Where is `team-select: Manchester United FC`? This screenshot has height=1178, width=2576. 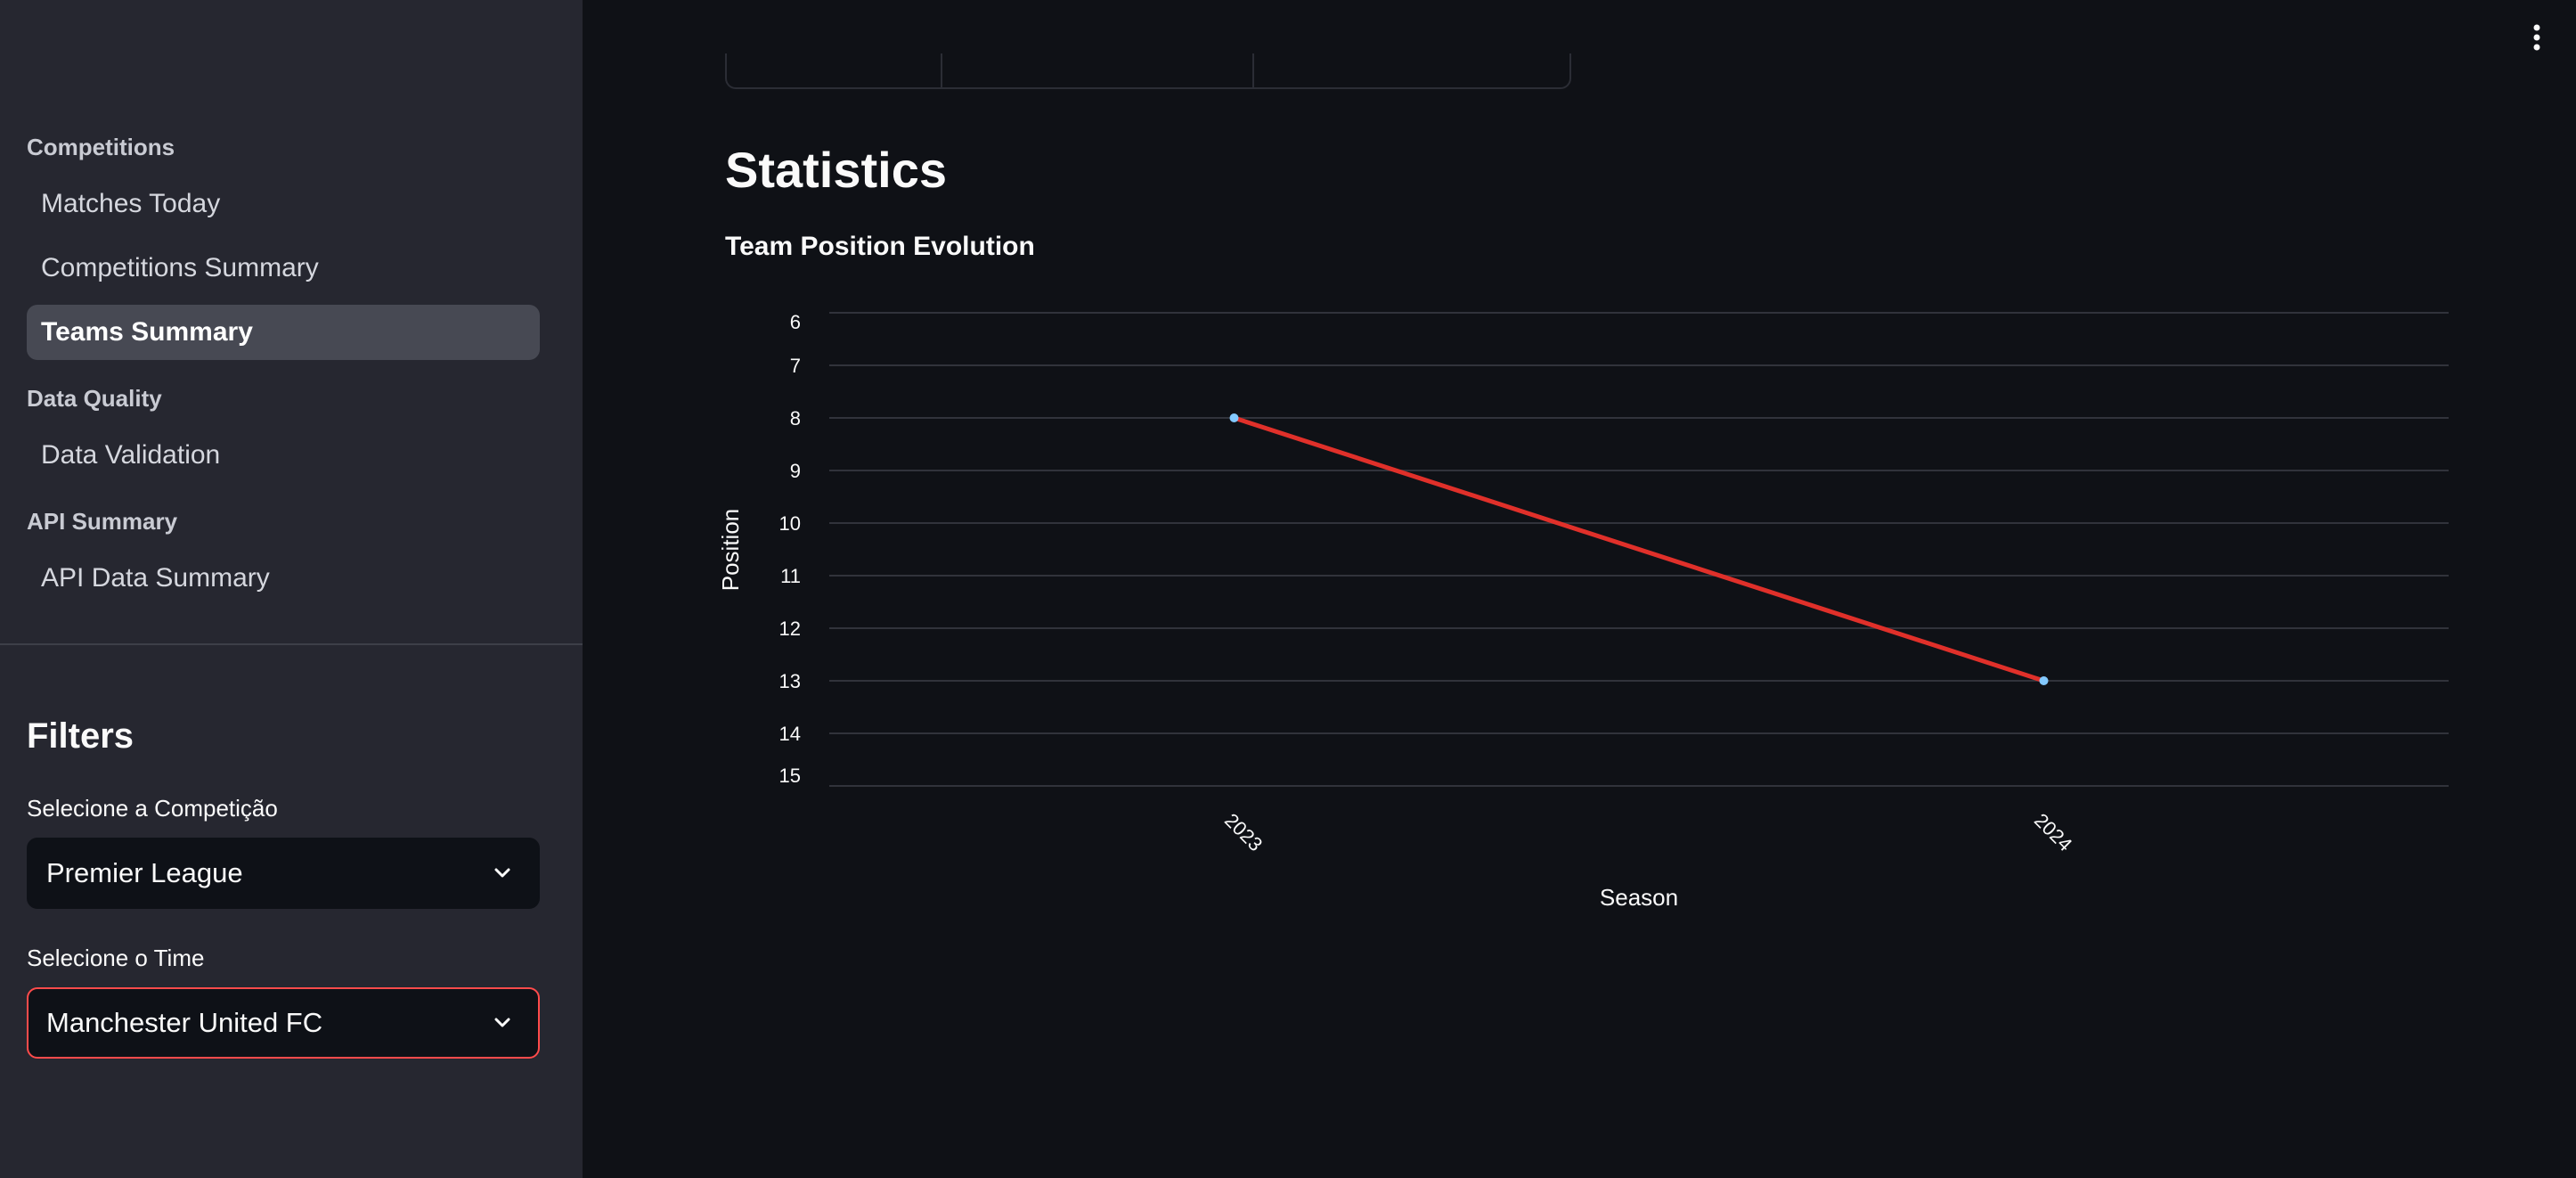
team-select: Manchester United FC is located at coordinates (284, 1023).